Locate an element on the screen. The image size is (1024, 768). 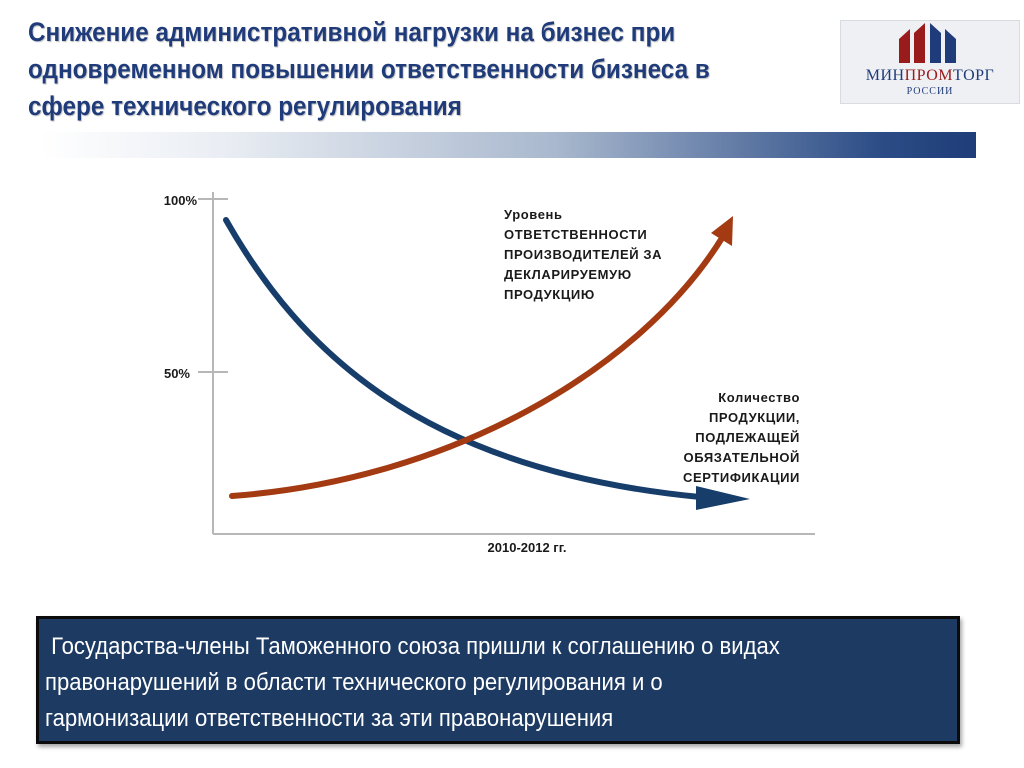
series-label-responsibility-line-3: производителей за is located at coordinates (583, 254).